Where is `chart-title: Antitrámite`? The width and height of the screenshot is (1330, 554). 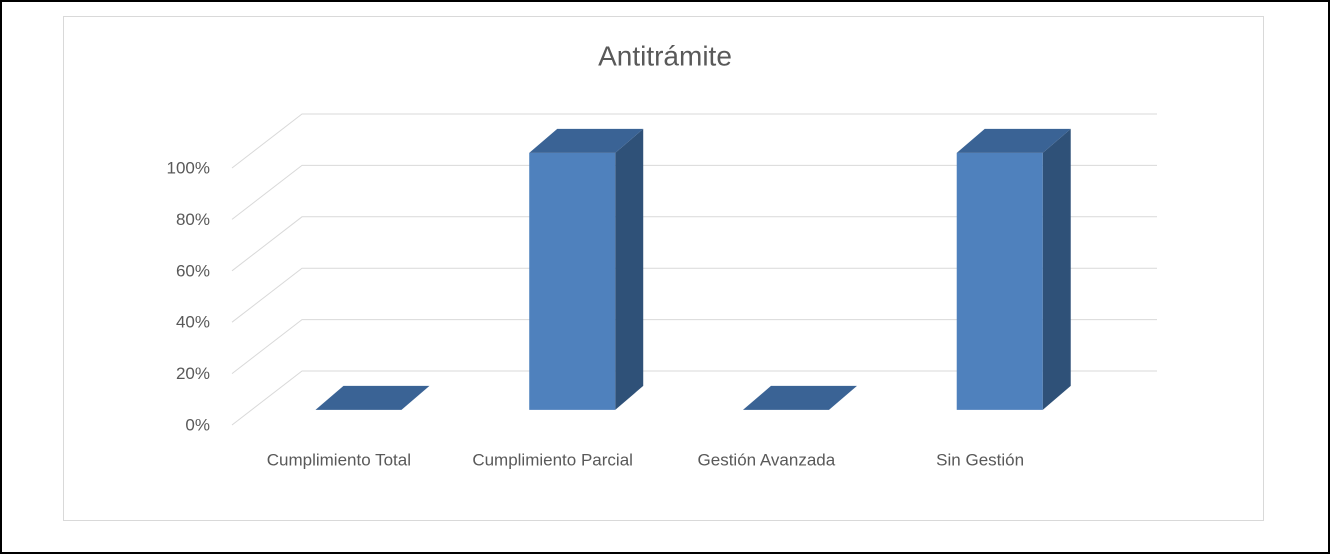 chart-title: Antitrámite is located at coordinates (665, 55).